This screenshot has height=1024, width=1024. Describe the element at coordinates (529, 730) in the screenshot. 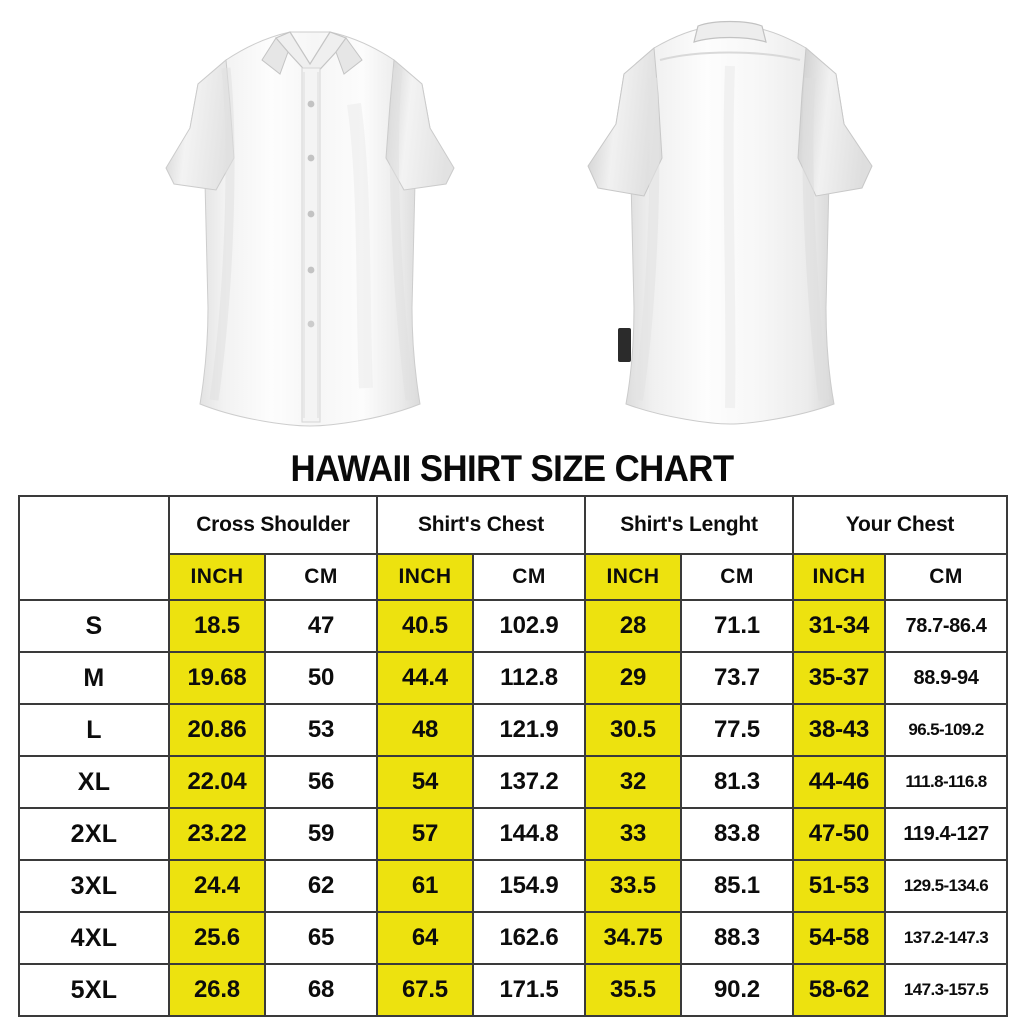

I see `cell-shirts-chest-cm: 121.9` at that location.